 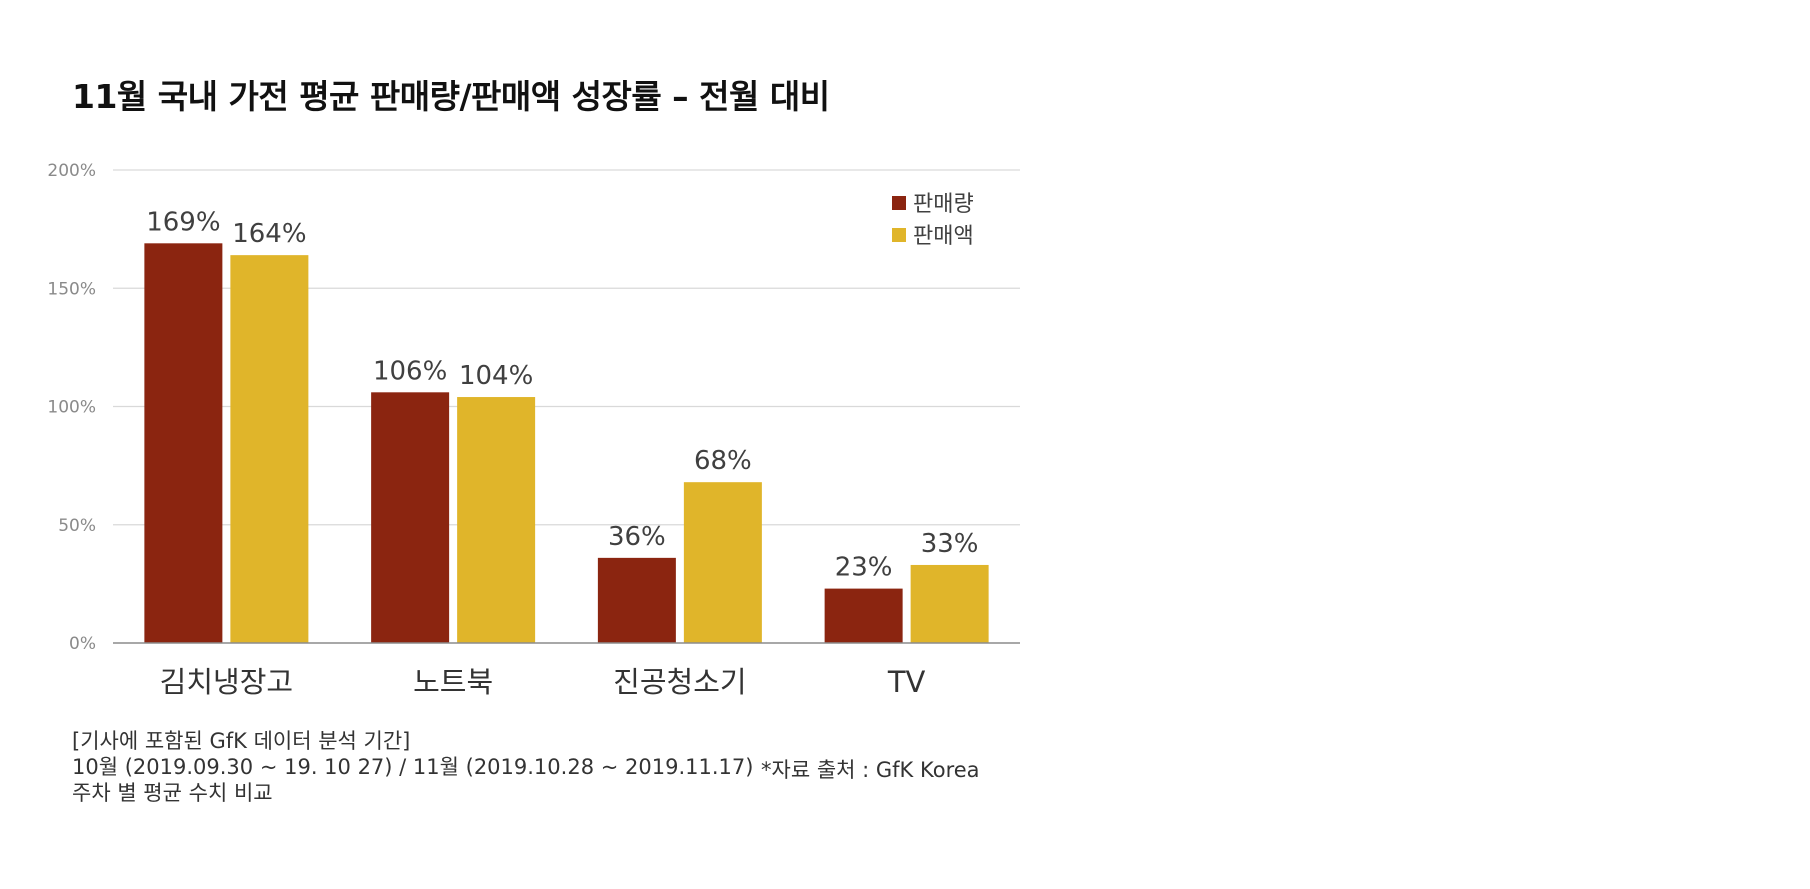 What do you see at coordinates (906, 682) in the screenshot?
I see `x-tick-label: TV` at bounding box center [906, 682].